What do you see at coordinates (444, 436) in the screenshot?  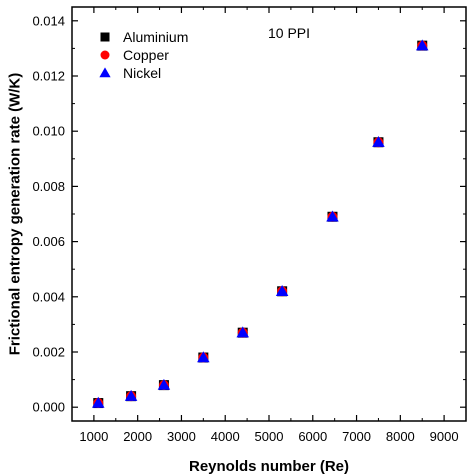 I see `x-tick-label: 9000` at bounding box center [444, 436].